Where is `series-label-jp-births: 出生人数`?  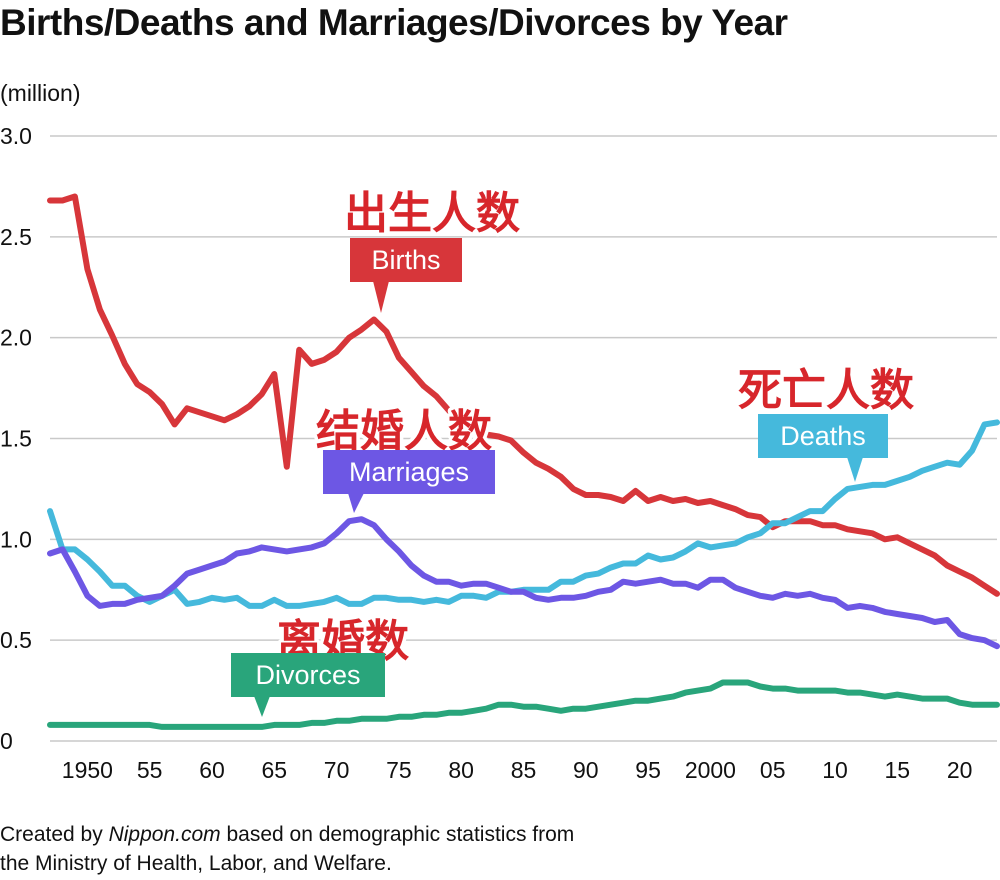
series-label-jp-births: 出生人数 is located at coordinates (432, 213).